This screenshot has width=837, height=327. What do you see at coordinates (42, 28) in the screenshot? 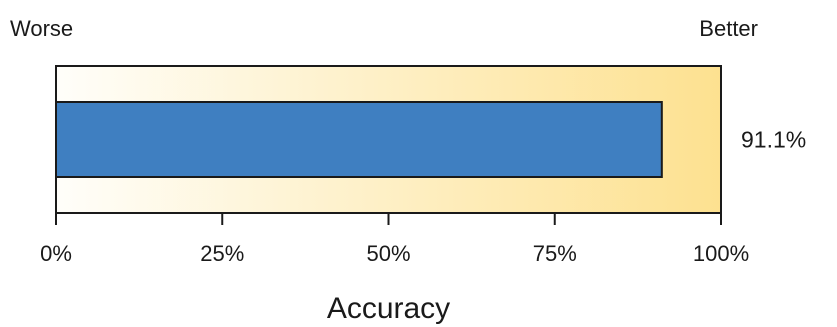
I see `worse-label: Worse` at bounding box center [42, 28].